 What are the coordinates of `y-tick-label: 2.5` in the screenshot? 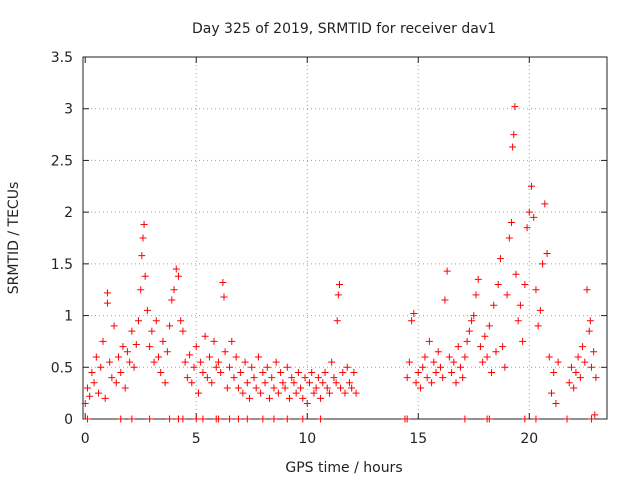 It's located at (62, 161).